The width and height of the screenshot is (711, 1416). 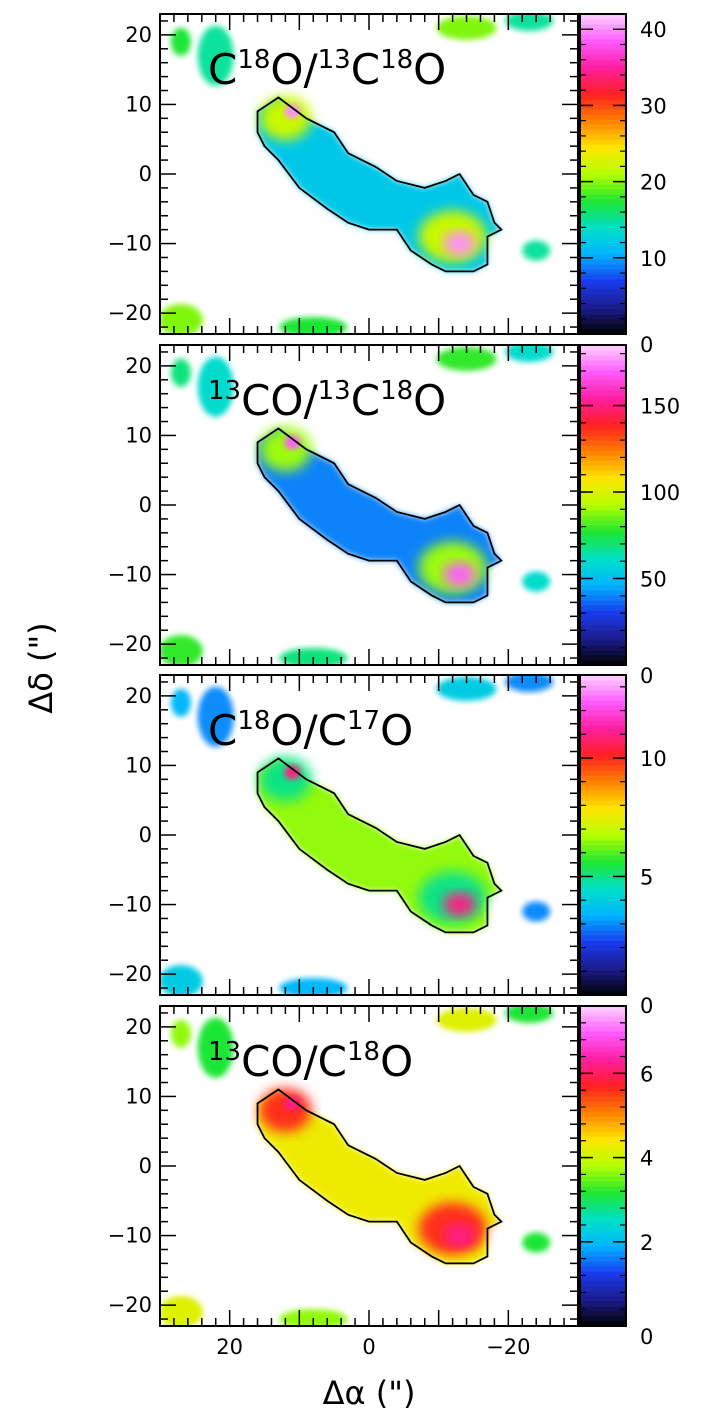 I want to click on x-axis-label: Δα ("), so click(x=369, y=1393).